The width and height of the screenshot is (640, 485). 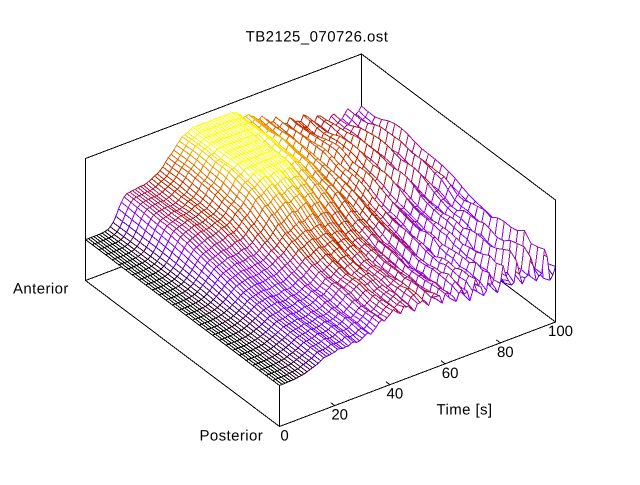 What do you see at coordinates (317, 37) in the screenshot?
I see `svg-text: TB2125_070726.ost` at bounding box center [317, 37].